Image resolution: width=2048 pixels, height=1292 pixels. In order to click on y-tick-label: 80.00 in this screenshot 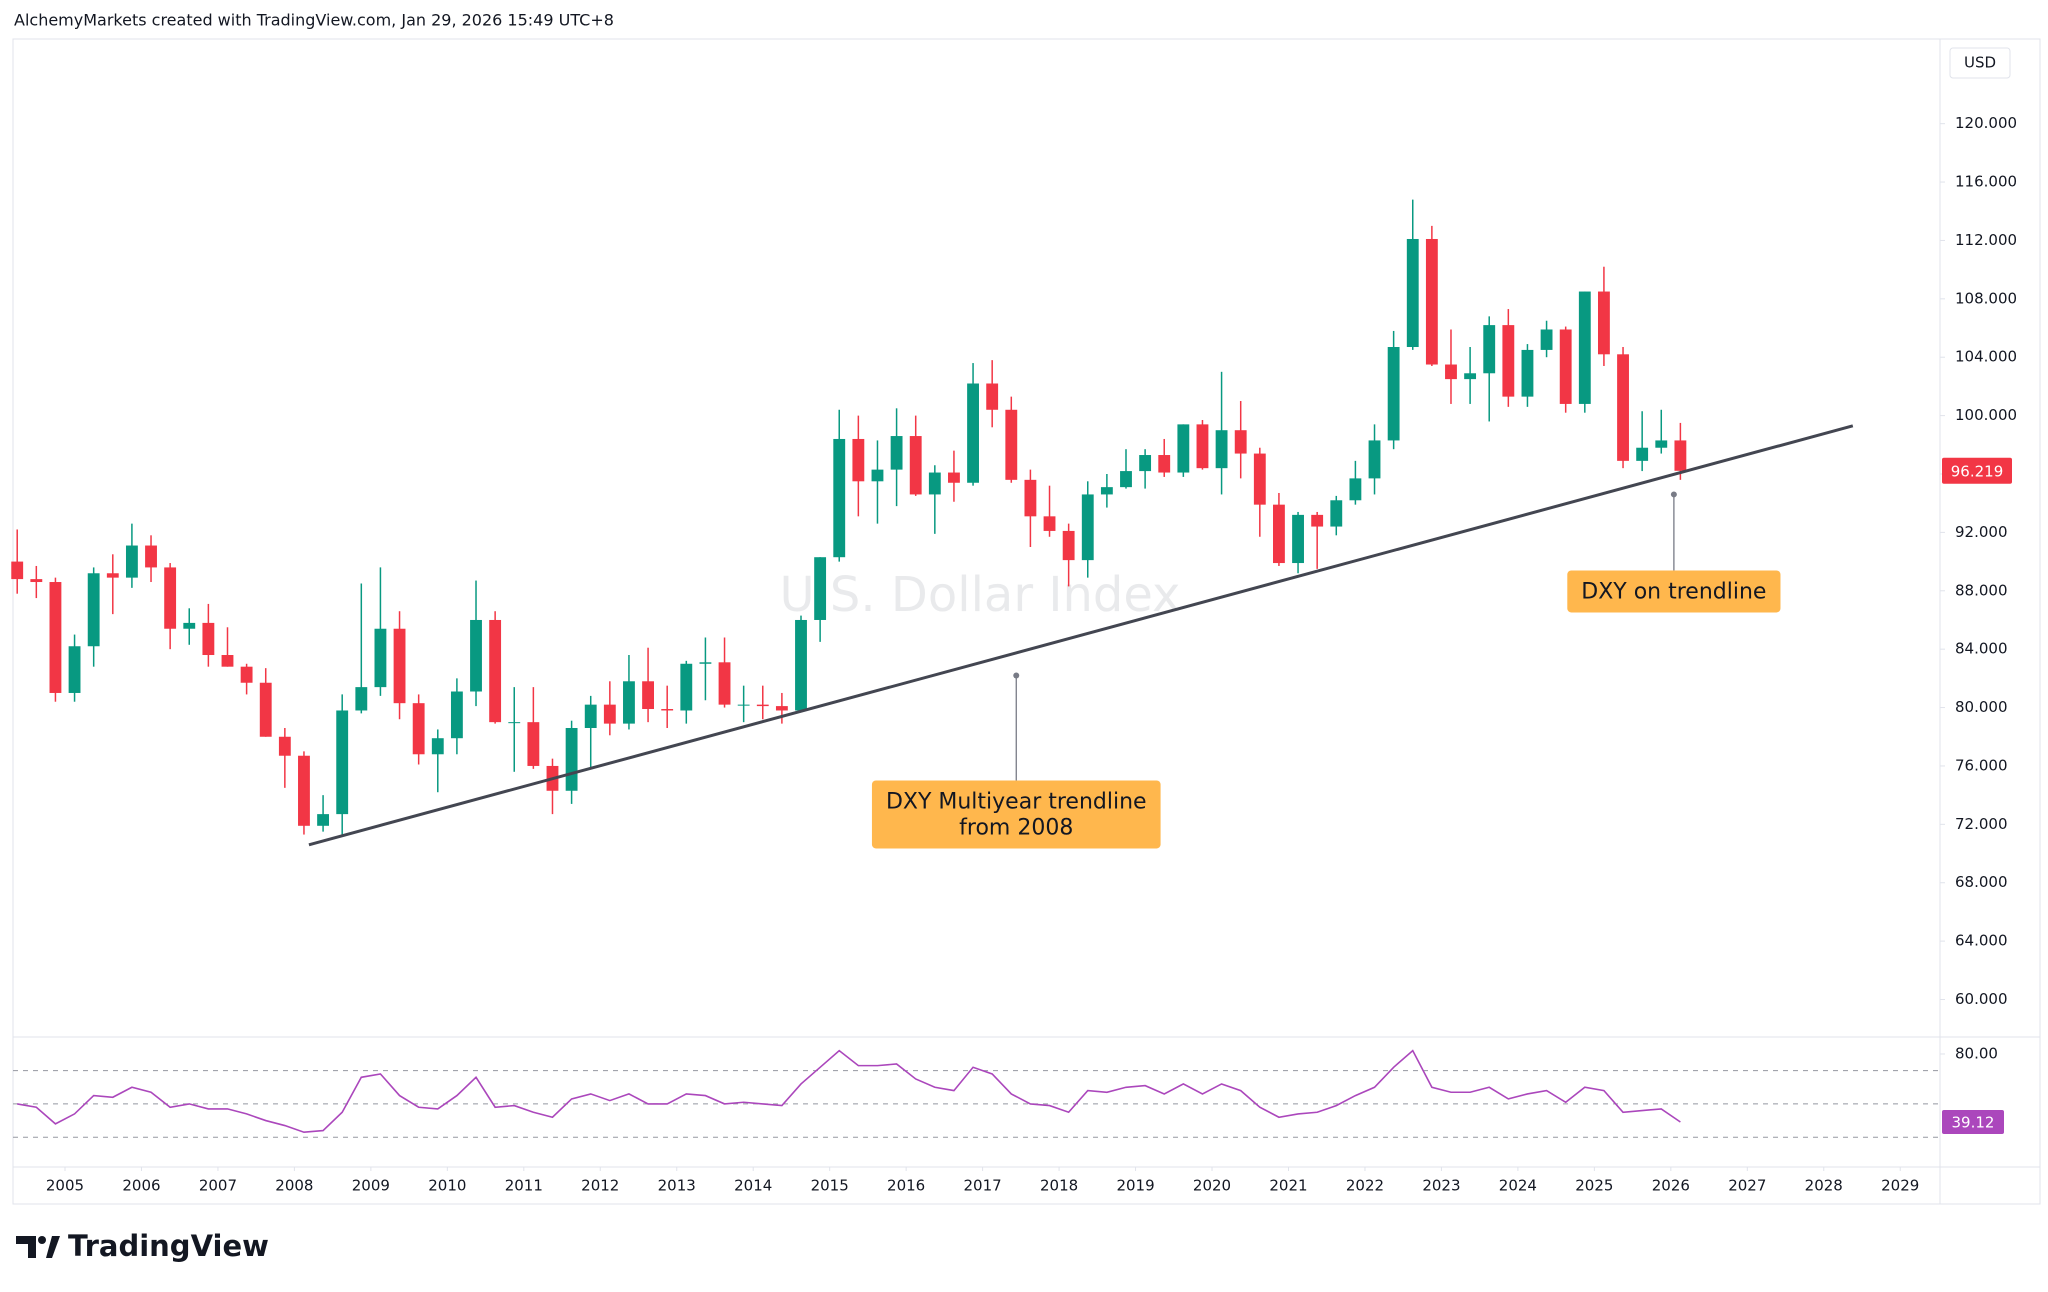, I will do `click(1976, 1053)`.